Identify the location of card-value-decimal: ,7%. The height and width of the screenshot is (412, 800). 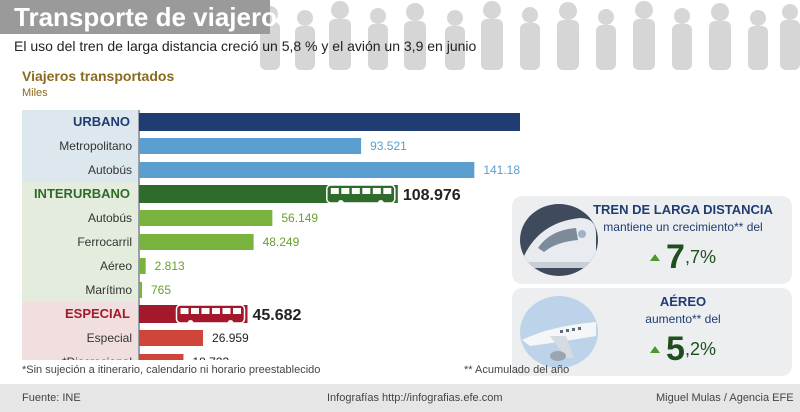
(700, 257).